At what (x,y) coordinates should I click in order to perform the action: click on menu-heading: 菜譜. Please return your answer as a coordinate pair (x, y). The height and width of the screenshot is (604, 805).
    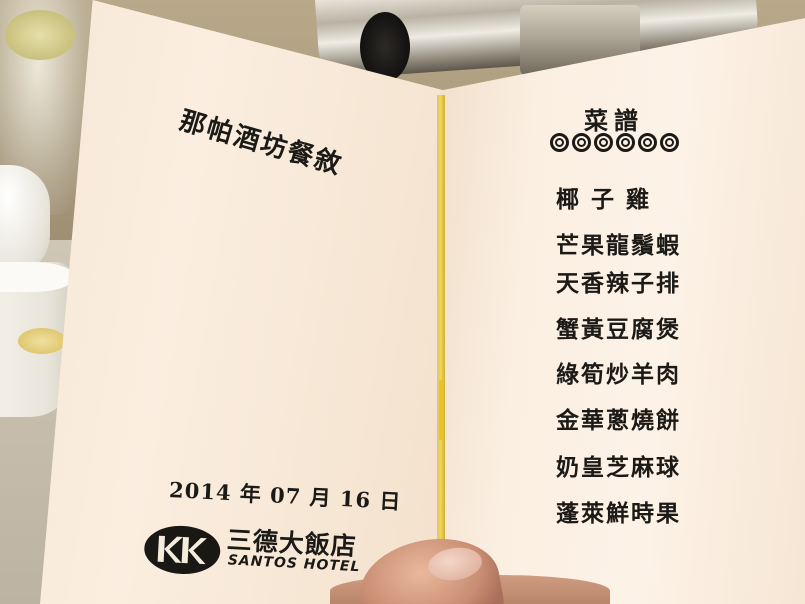
    Looking at the image, I should click on (614, 120).